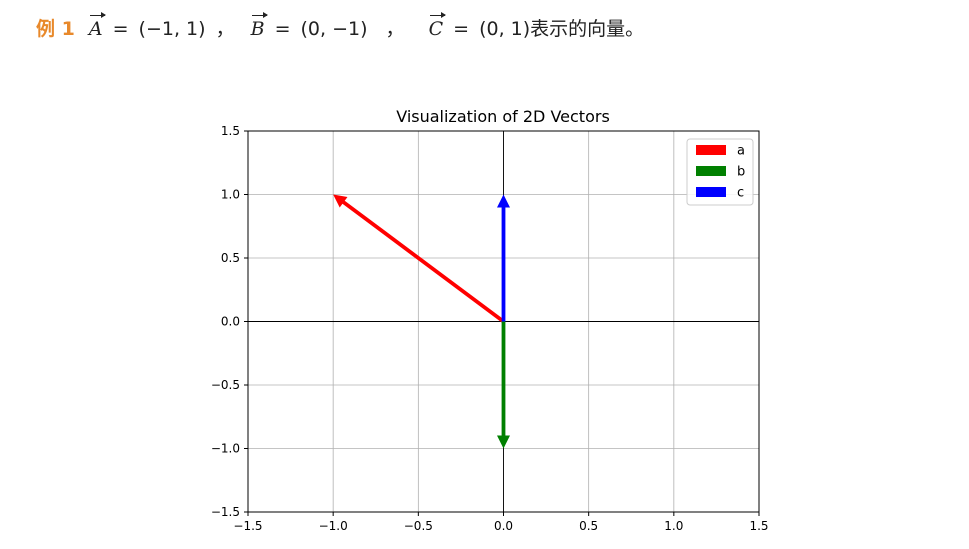  What do you see at coordinates (55, 29) in the screenshot?
I see `example-tag: 例 1` at bounding box center [55, 29].